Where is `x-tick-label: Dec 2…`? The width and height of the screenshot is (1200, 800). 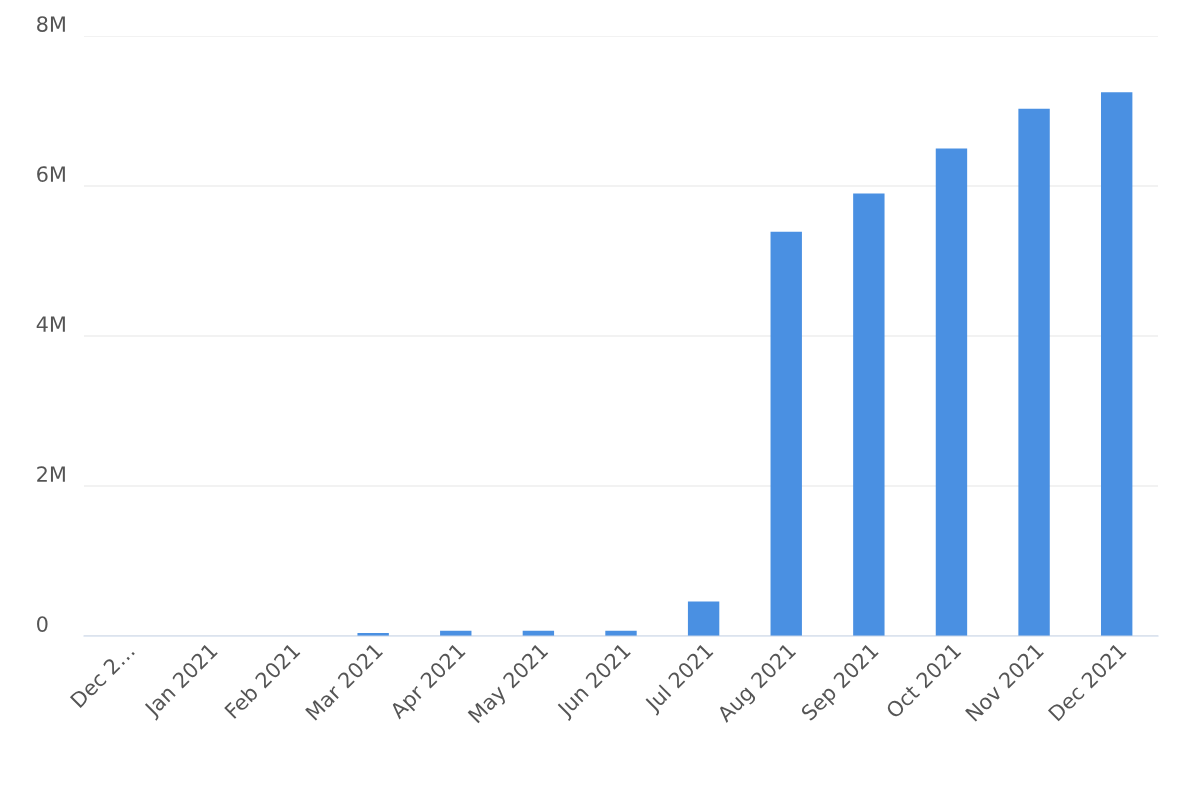 x-tick-label: Dec 2… is located at coordinates (102, 675).